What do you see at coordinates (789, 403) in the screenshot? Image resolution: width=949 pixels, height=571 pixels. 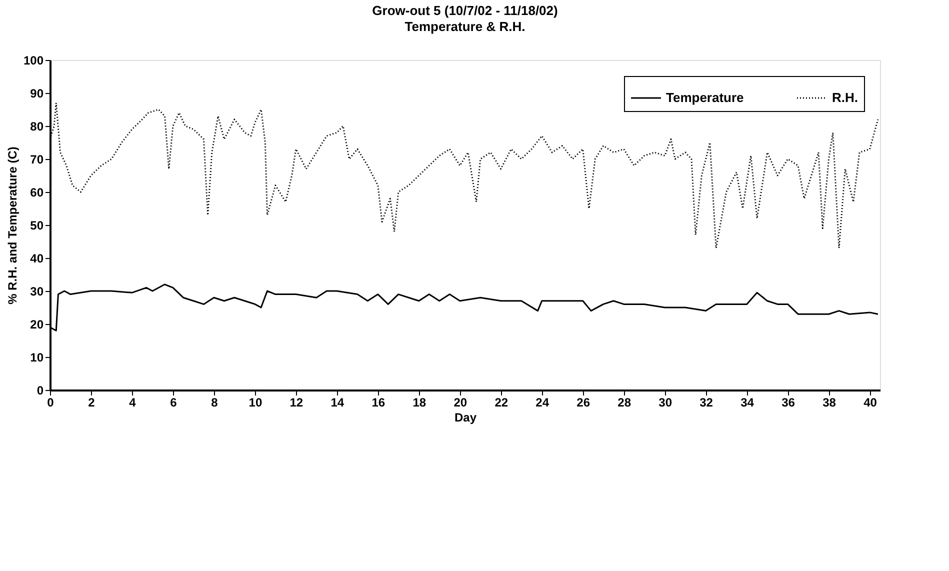 I see `x-tick-label: 36` at bounding box center [789, 403].